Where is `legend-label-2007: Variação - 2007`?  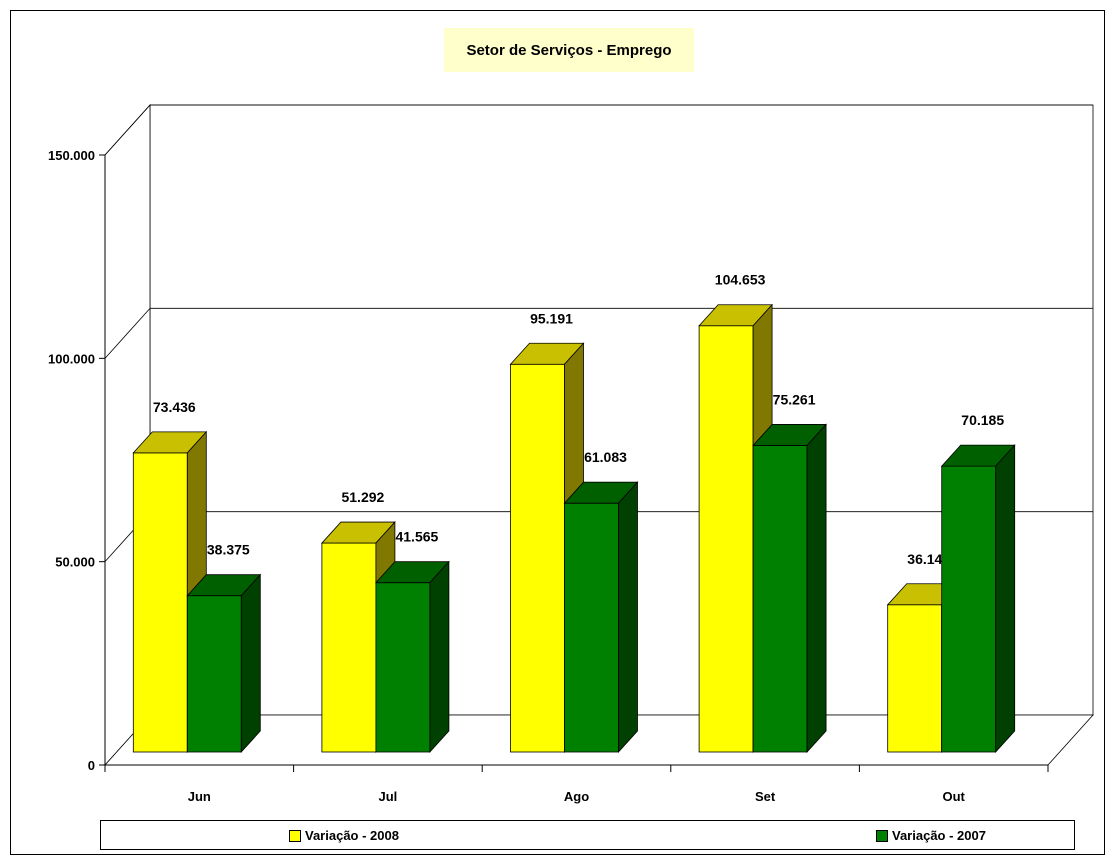
legend-label-2007: Variação - 2007 is located at coordinates (939, 835).